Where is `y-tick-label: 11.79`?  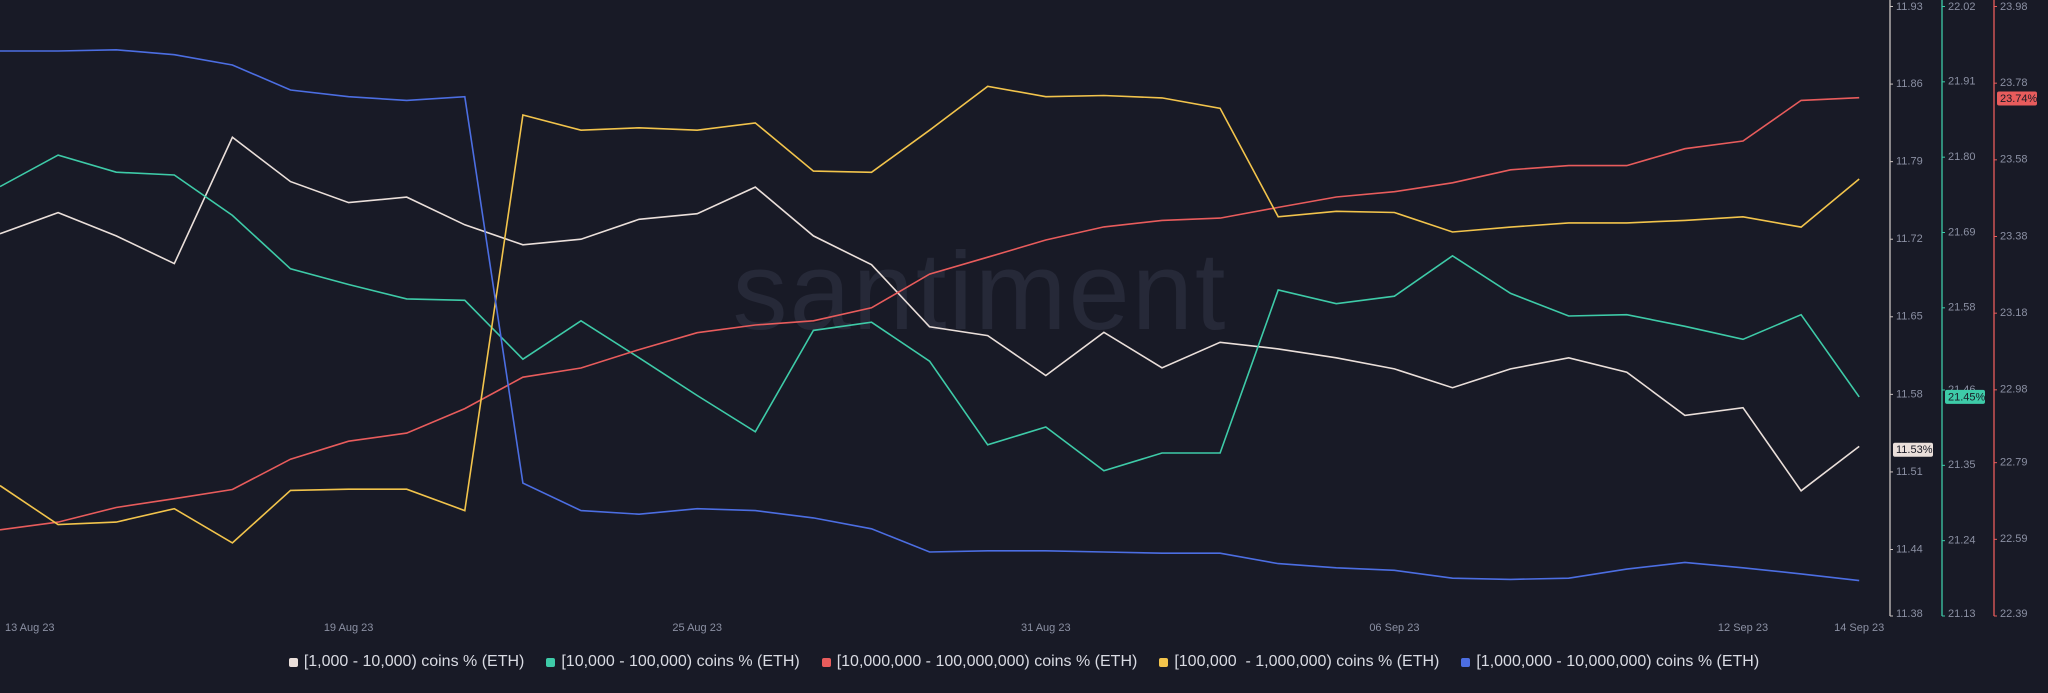
y-tick-label: 11.79 is located at coordinates (1909, 162).